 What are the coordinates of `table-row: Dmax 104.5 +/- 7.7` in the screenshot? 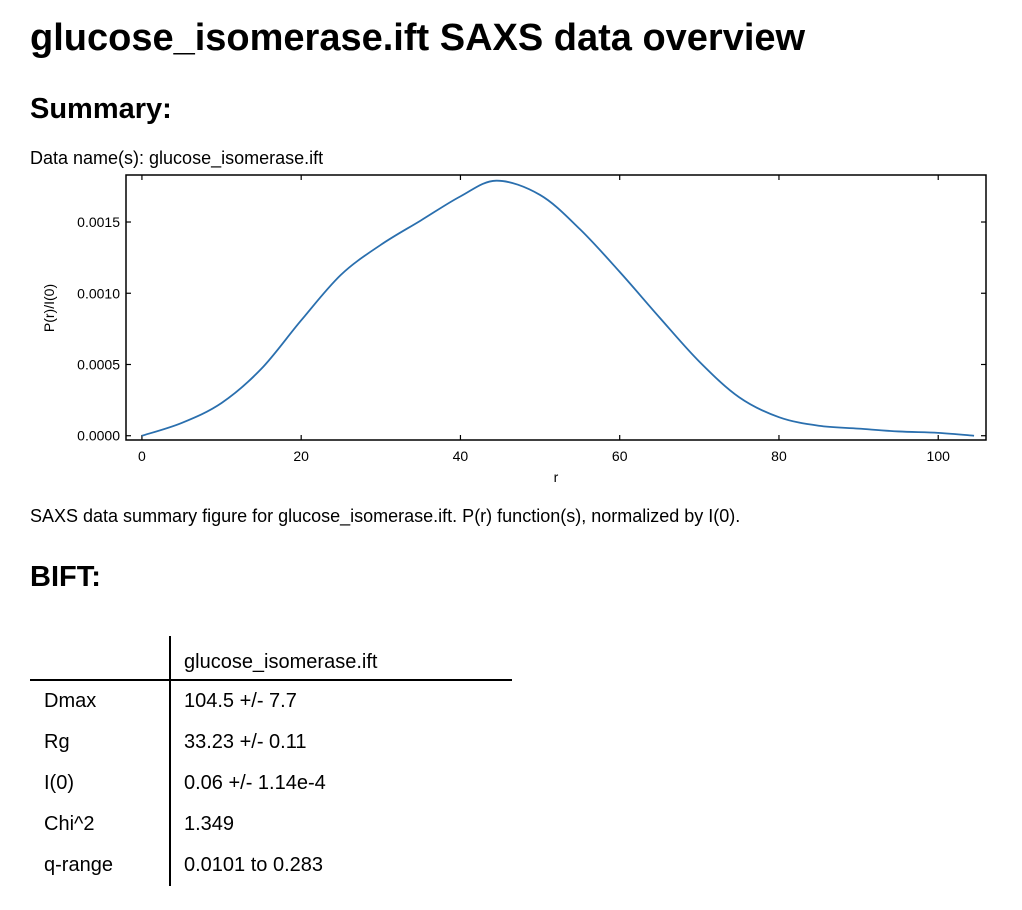 It's located at (271, 701).